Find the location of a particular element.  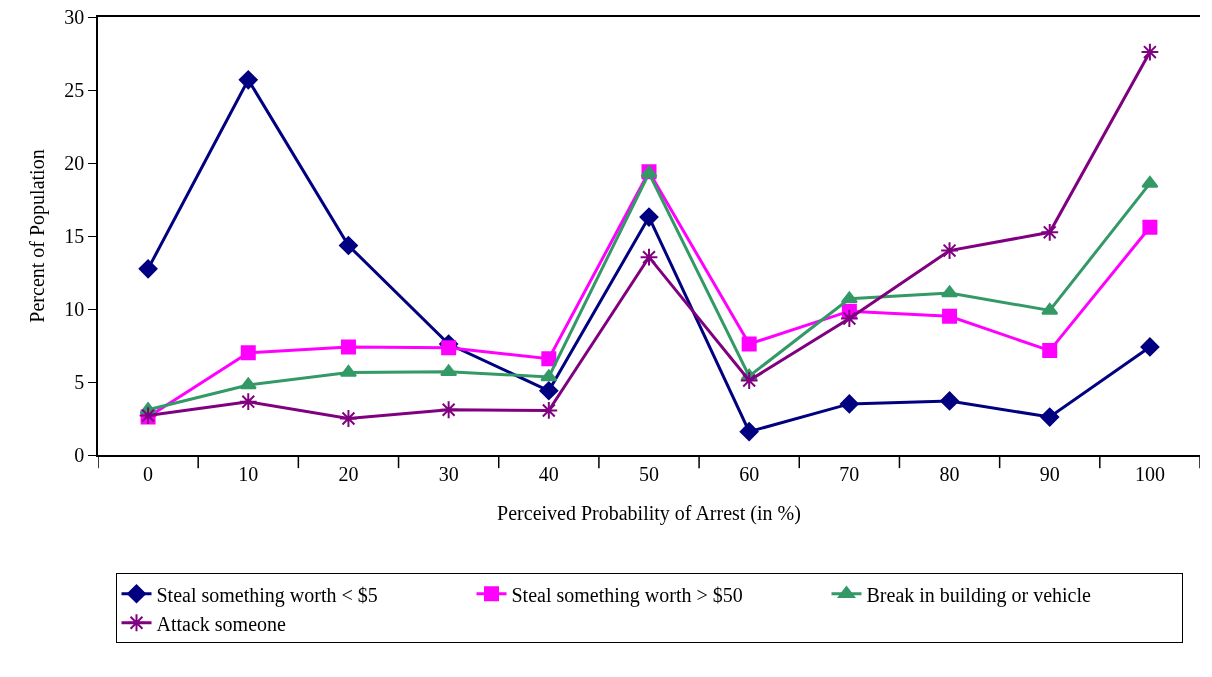

x-tick-label: 60 is located at coordinates (749, 473).